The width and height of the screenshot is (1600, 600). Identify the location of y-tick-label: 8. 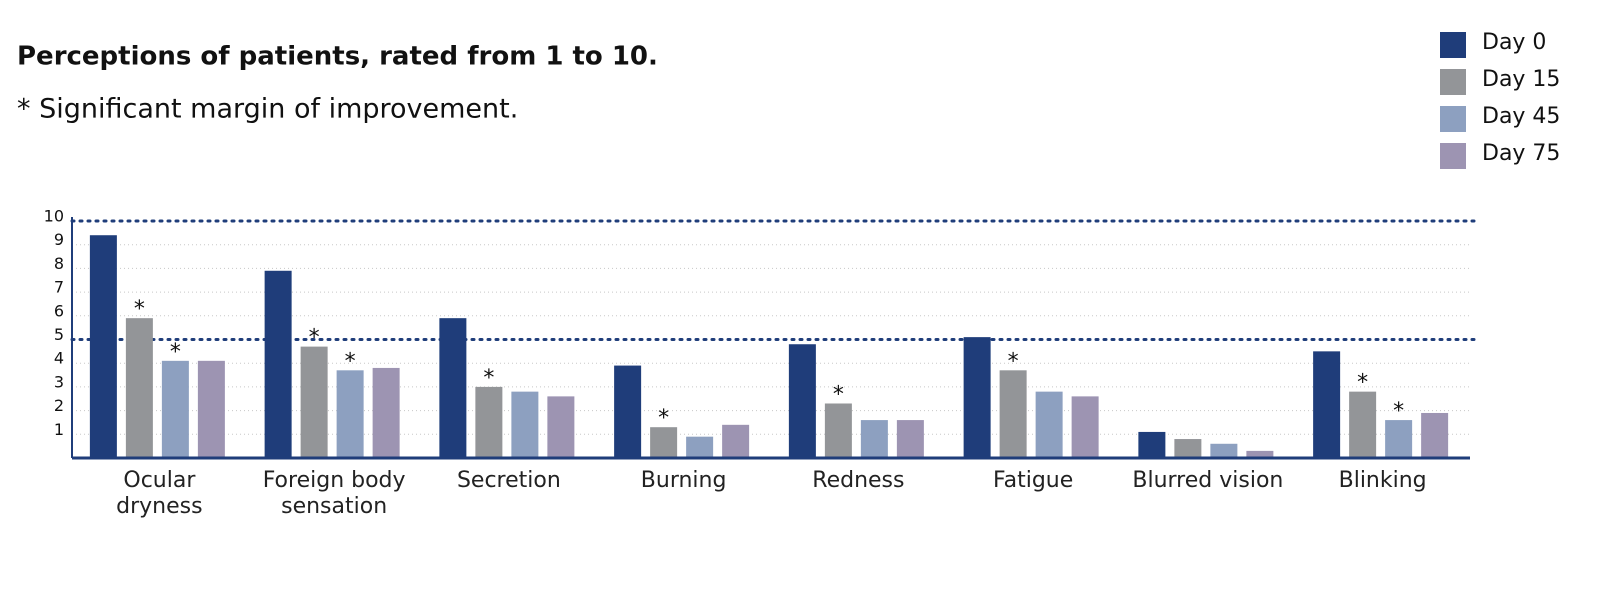
(59, 263).